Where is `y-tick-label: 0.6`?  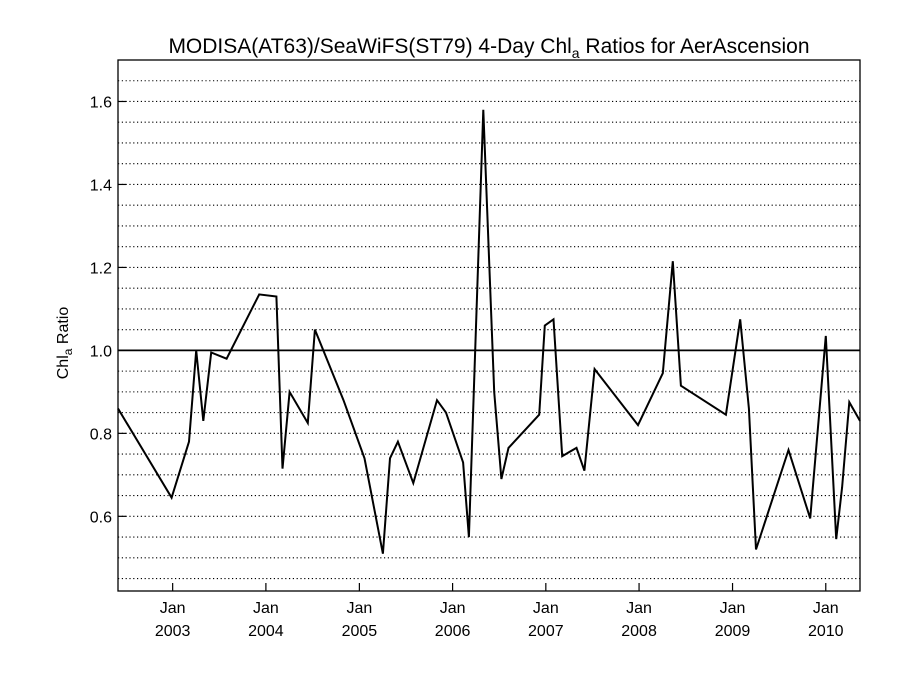 y-tick-label: 0.6 is located at coordinates (101, 517).